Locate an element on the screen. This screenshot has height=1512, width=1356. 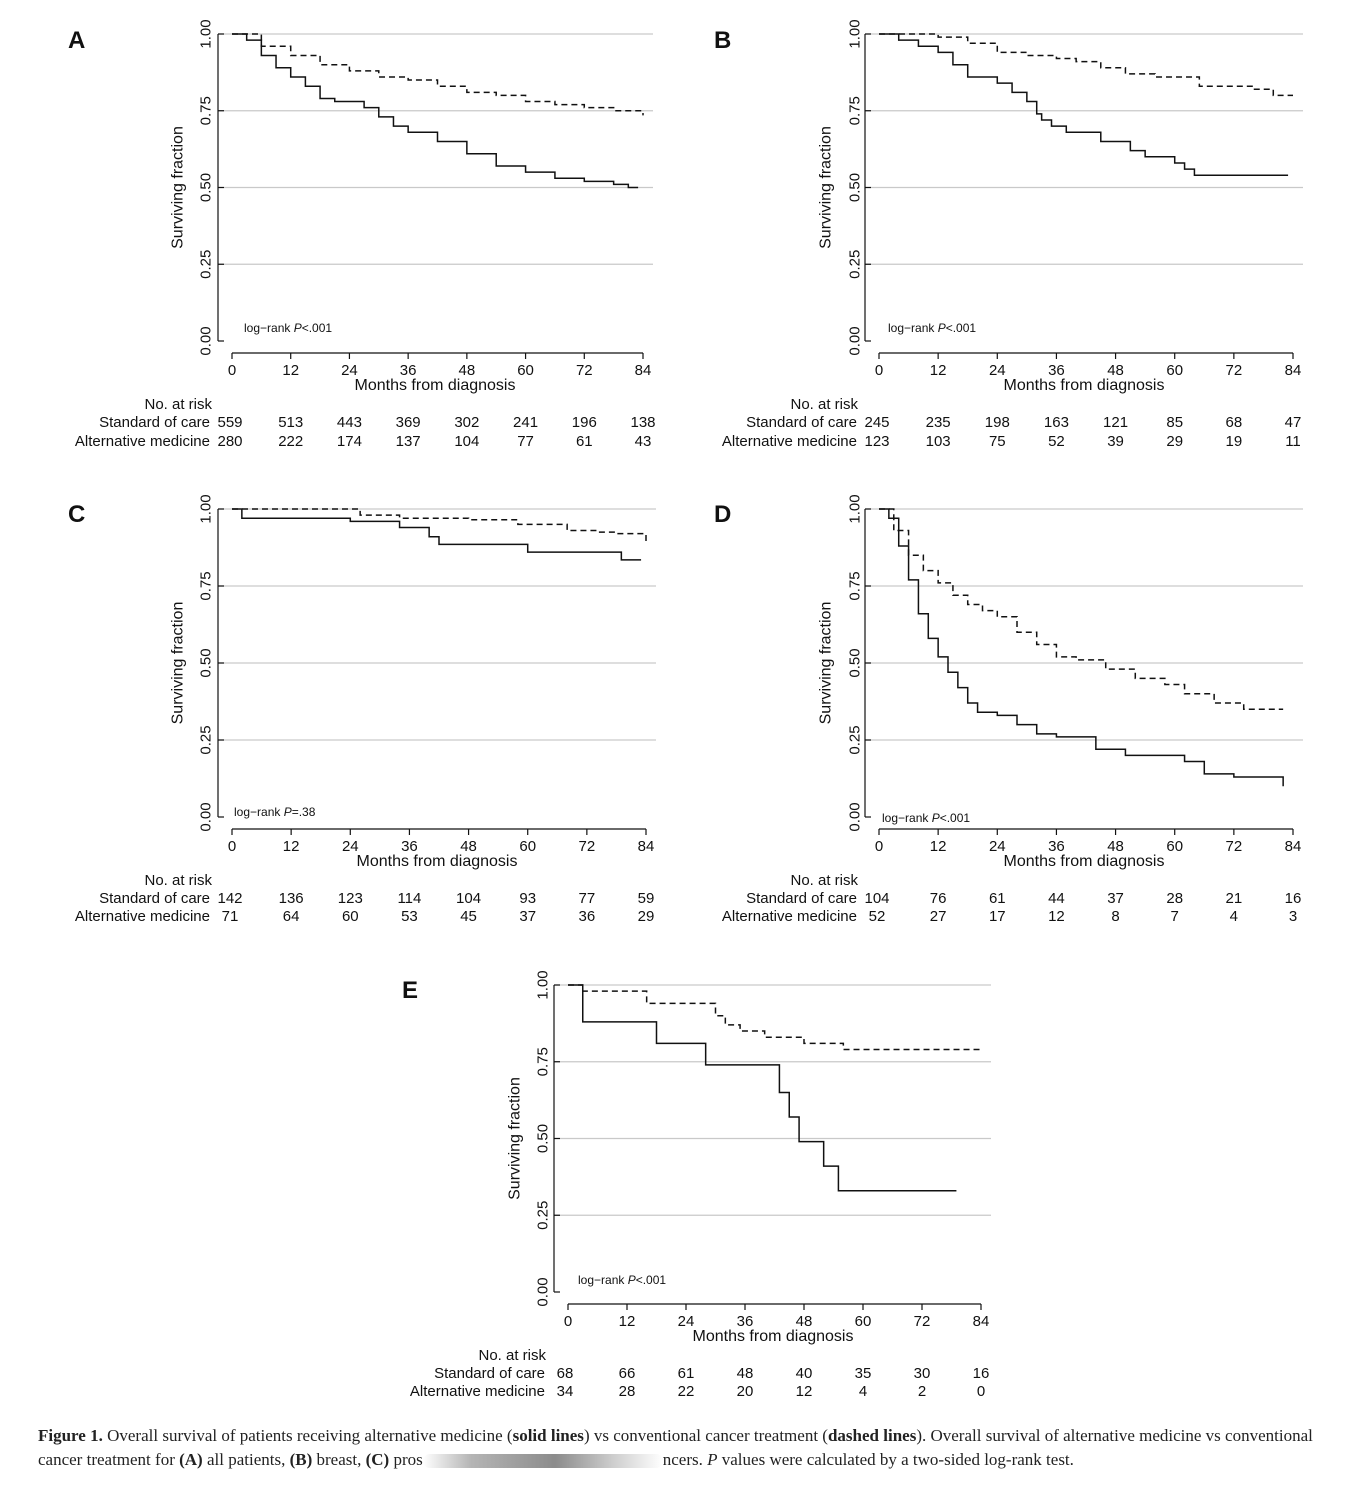
x-tick-label-a-0: 0 is located at coordinates (232, 370).